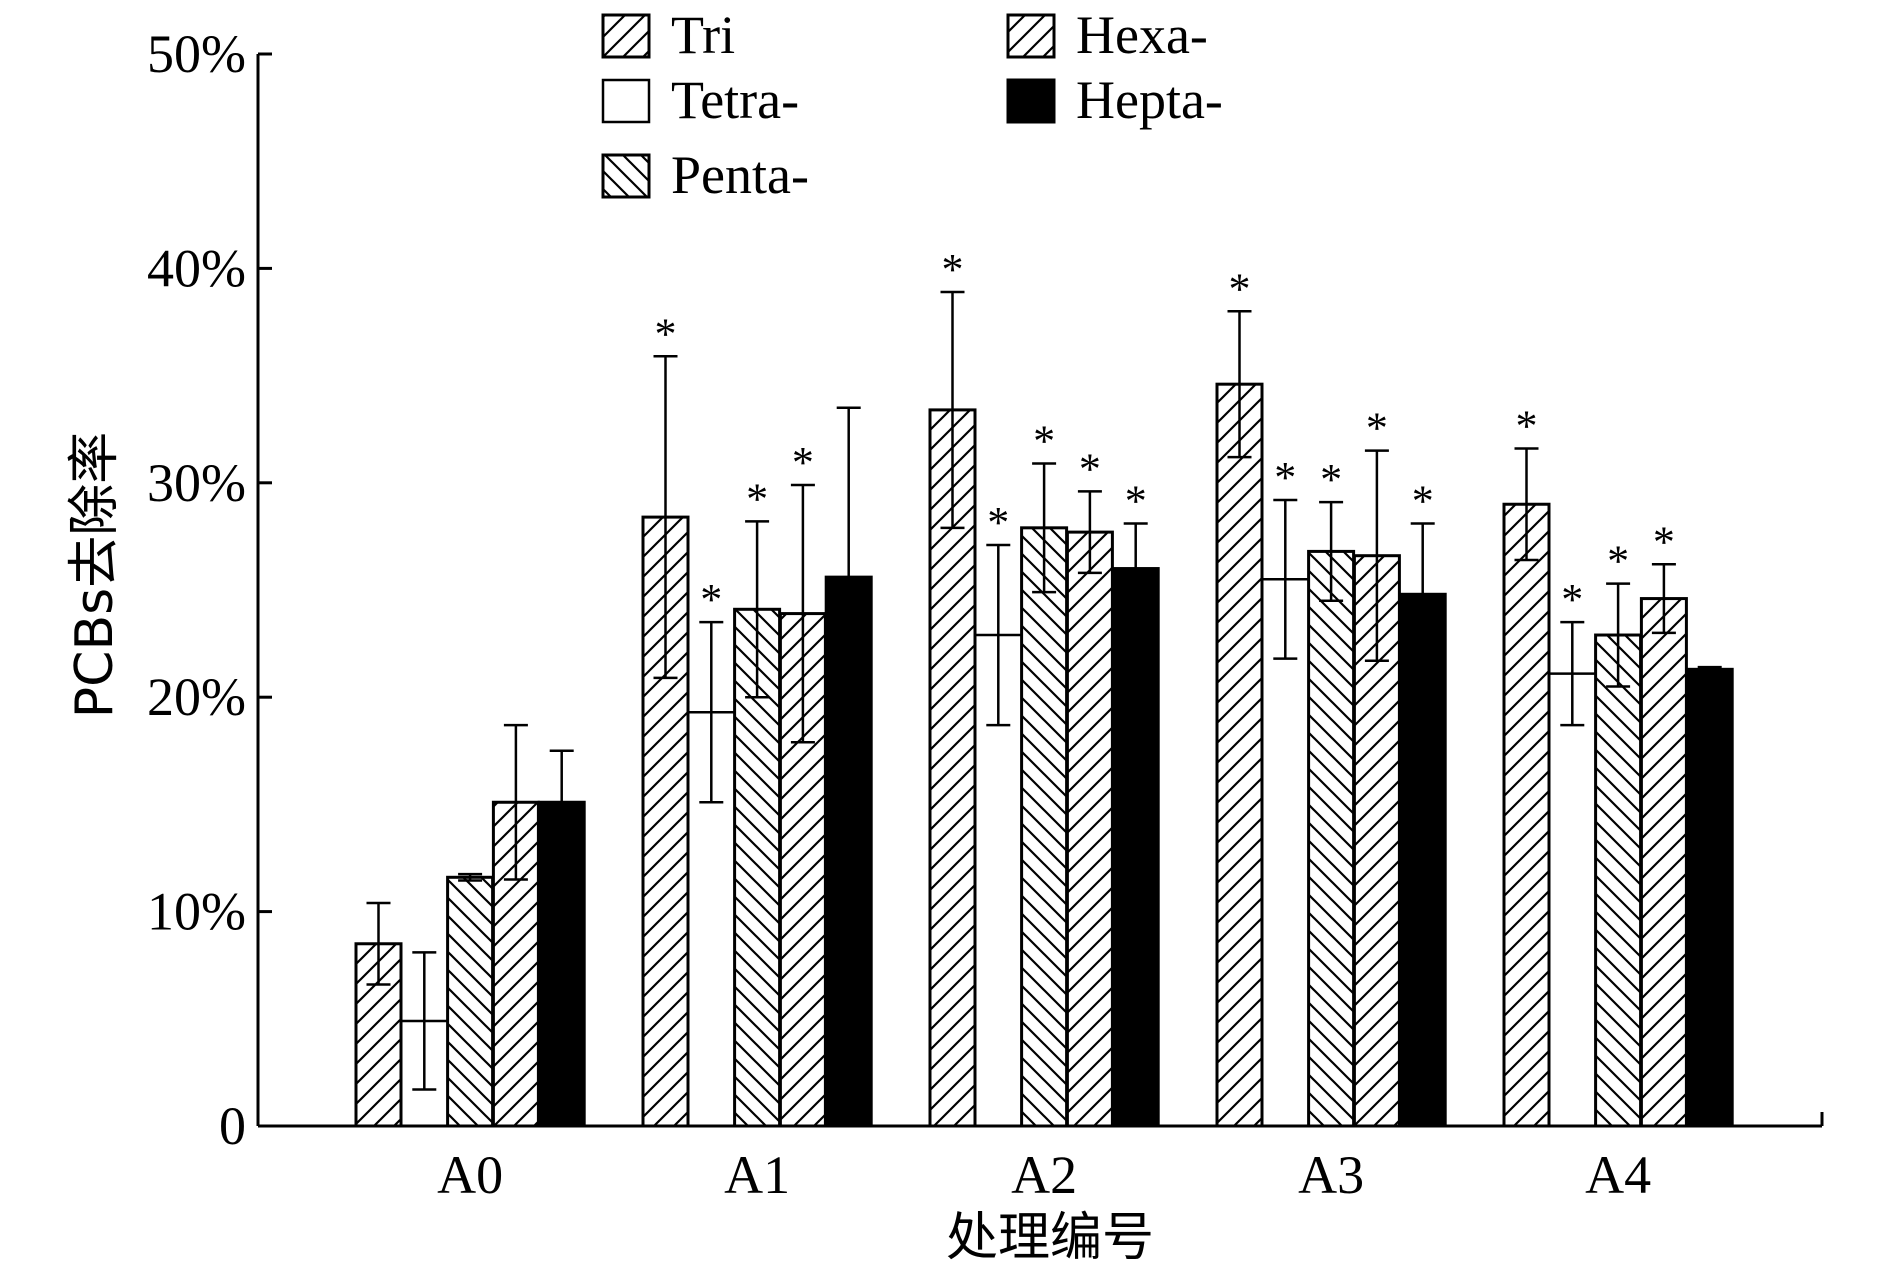  I want to click on y-axis-title: PCBs去除率, so click(95, 575).